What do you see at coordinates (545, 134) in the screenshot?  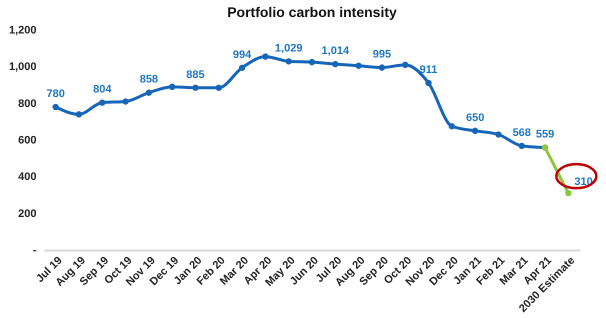 I see `data-label: 559` at bounding box center [545, 134].